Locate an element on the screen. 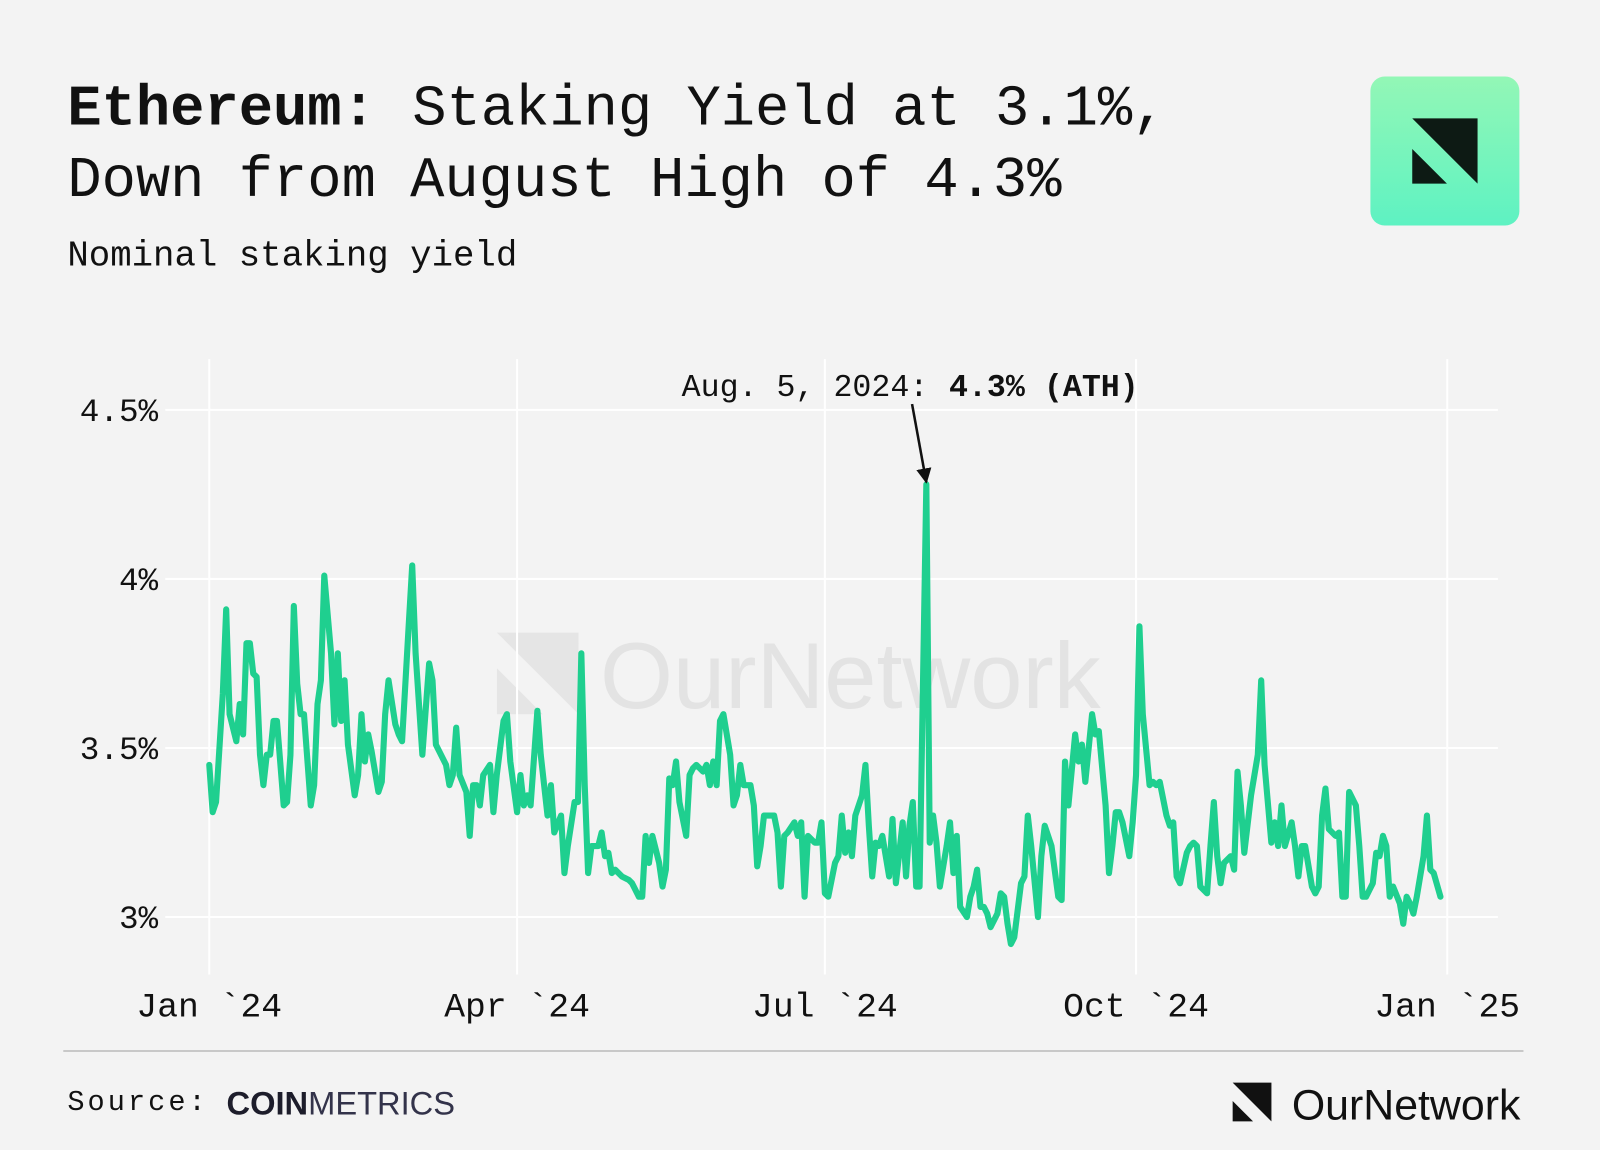  x-tick-label: Apr `24 is located at coordinates (517, 1007).